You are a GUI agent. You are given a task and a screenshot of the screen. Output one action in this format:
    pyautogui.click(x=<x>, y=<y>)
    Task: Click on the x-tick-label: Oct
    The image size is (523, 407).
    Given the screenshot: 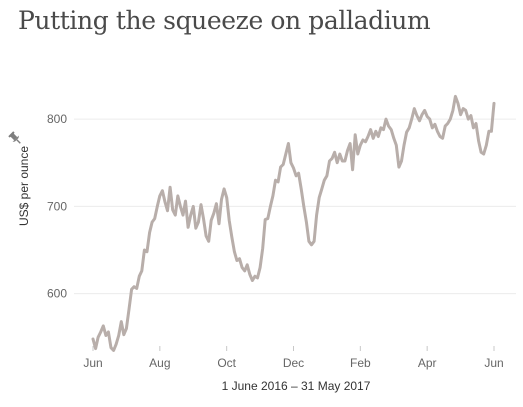 What is the action you would take?
    pyautogui.click(x=226, y=363)
    